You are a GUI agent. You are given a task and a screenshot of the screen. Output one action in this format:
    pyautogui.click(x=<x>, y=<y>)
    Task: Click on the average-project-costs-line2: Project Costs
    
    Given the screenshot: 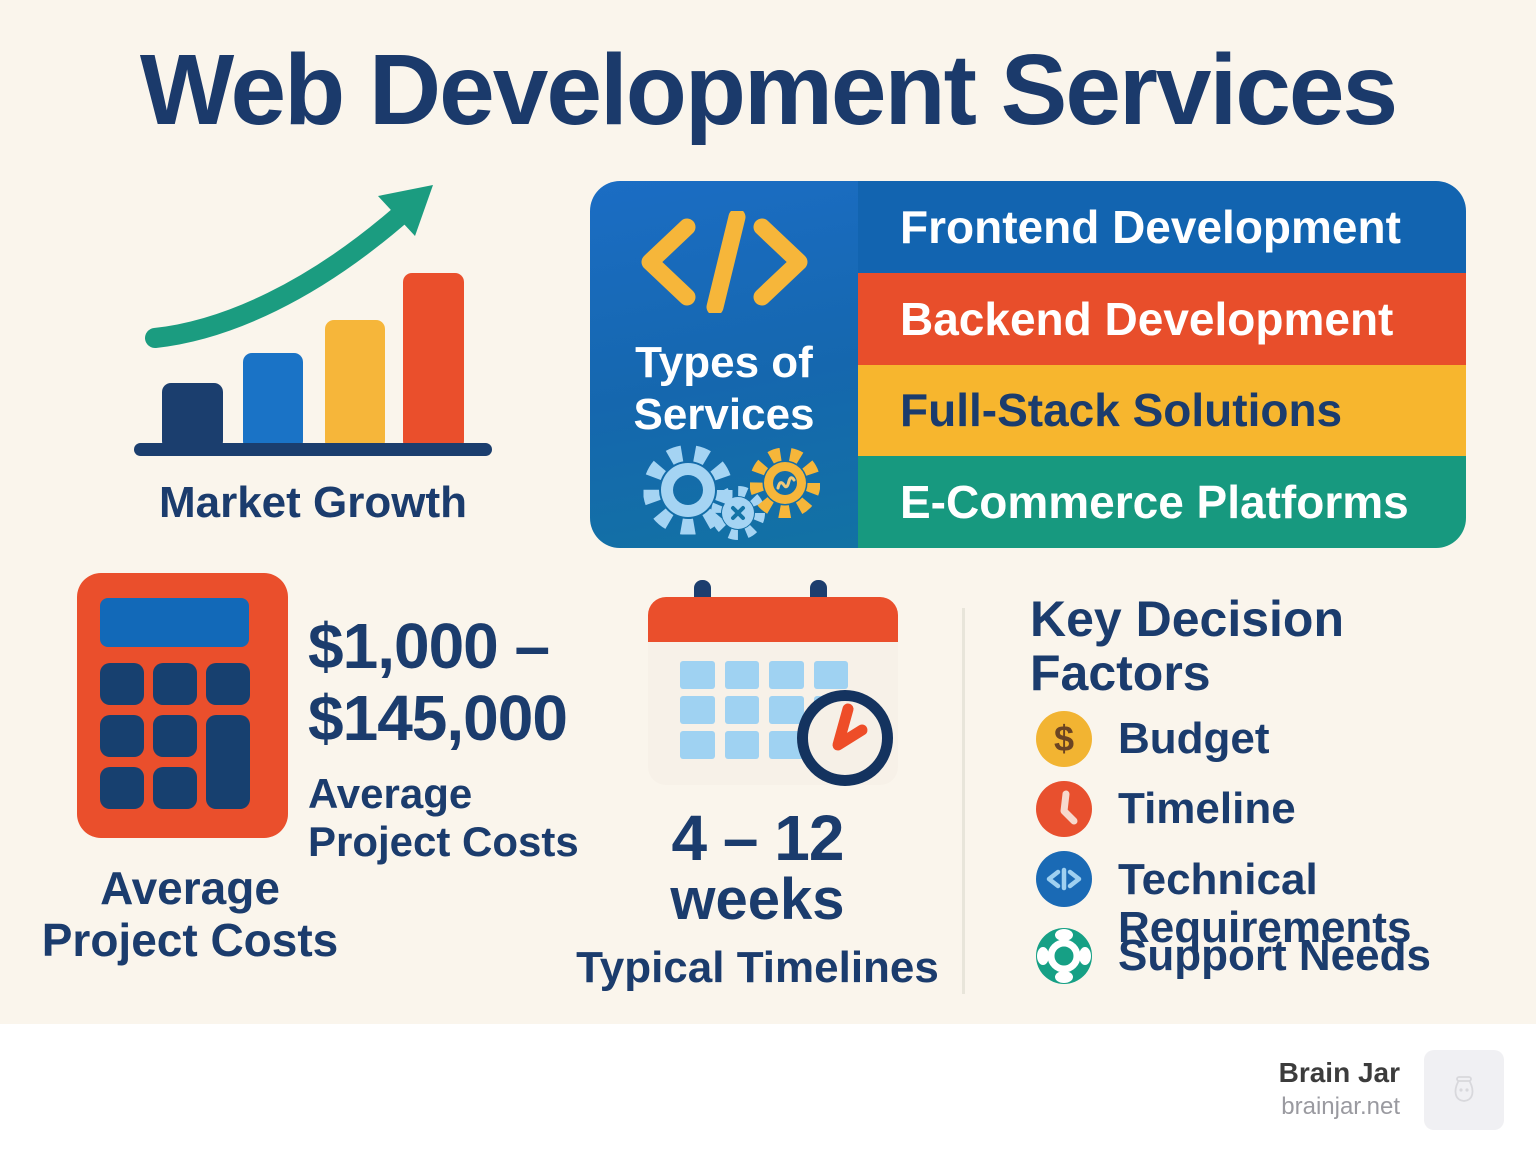 What is the action you would take?
    pyautogui.click(x=190, y=940)
    